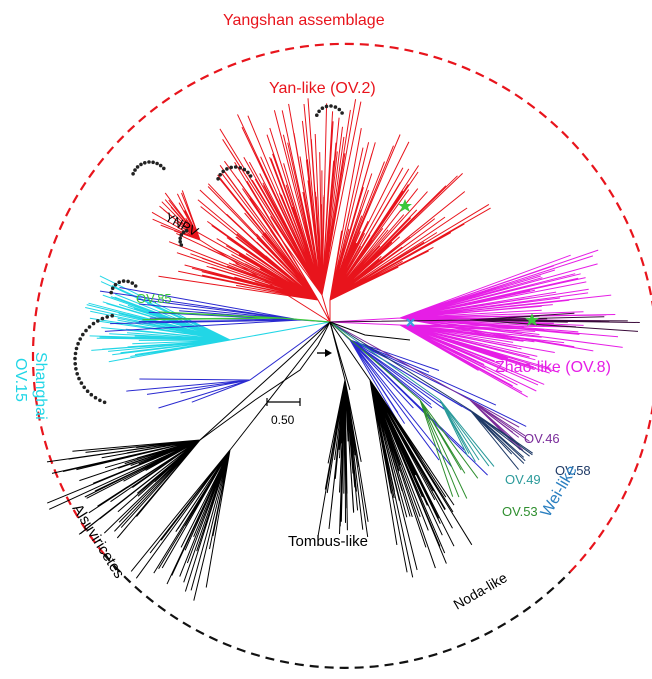 Image resolution: width=652 pixels, height=679 pixels. What do you see at coordinates (283, 420) in the screenshot?
I see `scale-bar-label: 0.50` at bounding box center [283, 420].